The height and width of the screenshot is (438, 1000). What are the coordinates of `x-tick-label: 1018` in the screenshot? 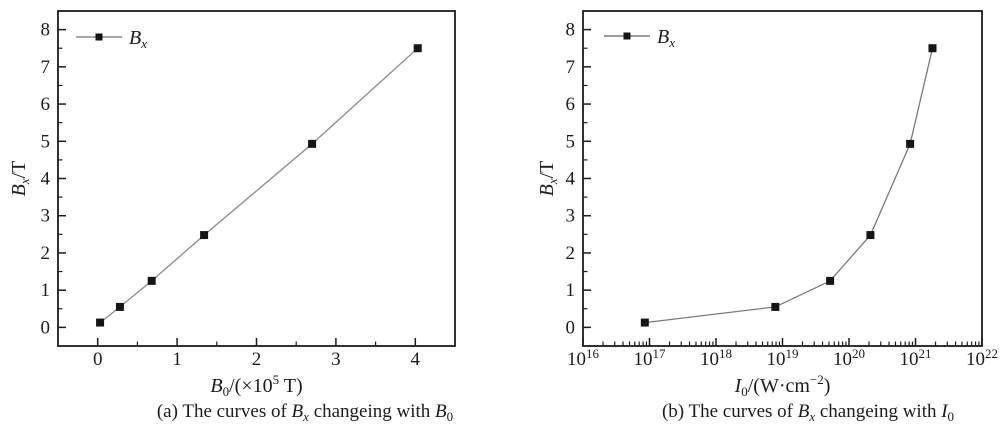 It's located at (716, 358).